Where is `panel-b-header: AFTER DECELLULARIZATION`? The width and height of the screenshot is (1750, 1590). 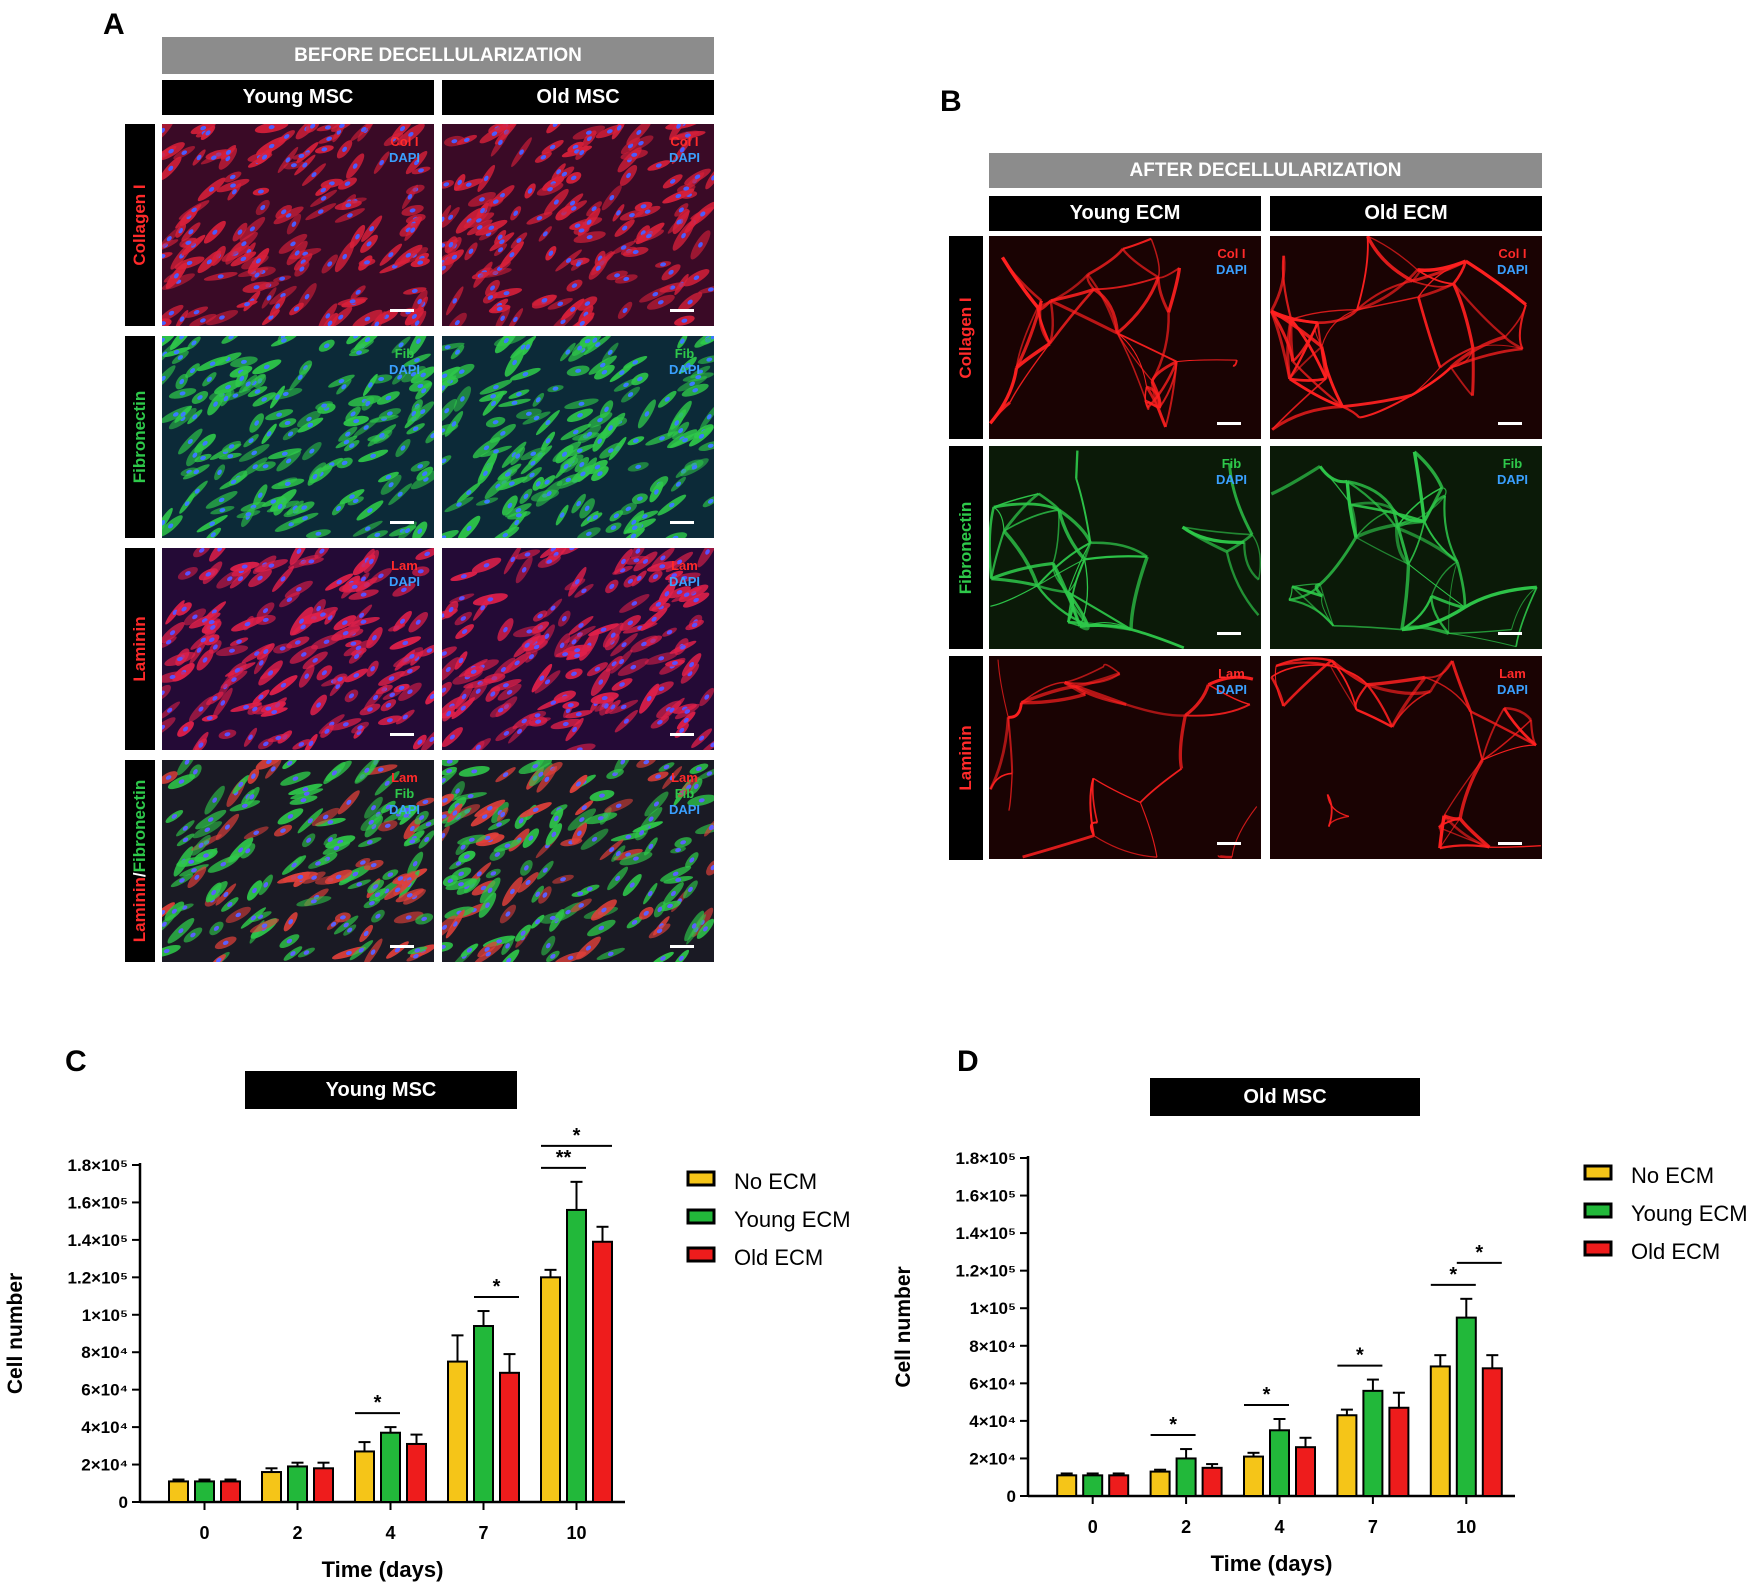
panel-b-header: AFTER DECELLULARIZATION is located at coordinates (1265, 170).